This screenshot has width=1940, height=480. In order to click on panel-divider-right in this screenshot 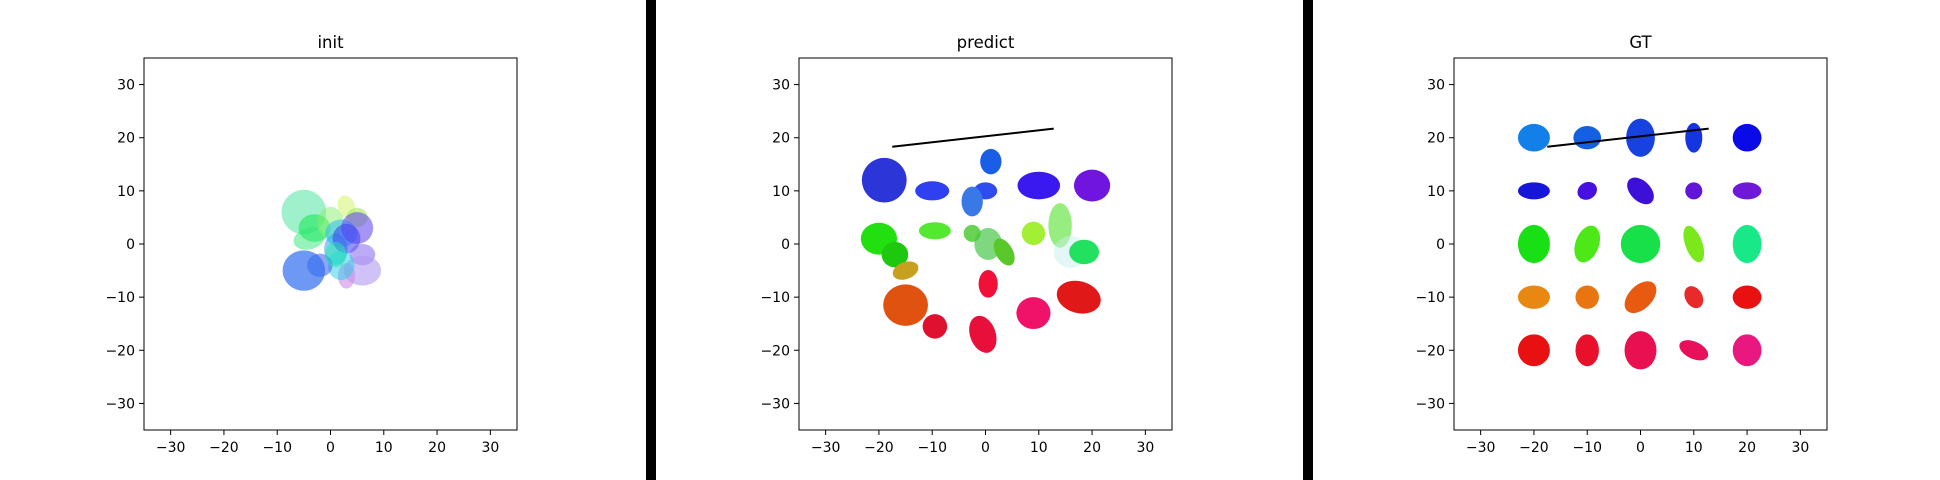, I will do `click(1308, 240)`.